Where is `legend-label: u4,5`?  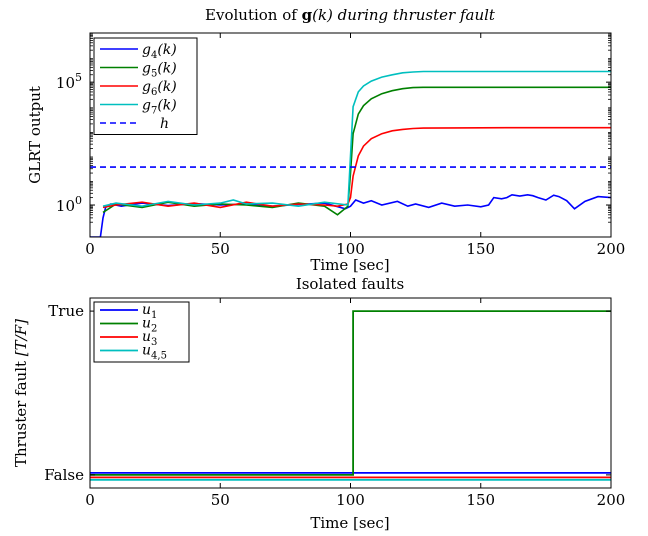 legend-label: u4,5 is located at coordinates (154, 352).